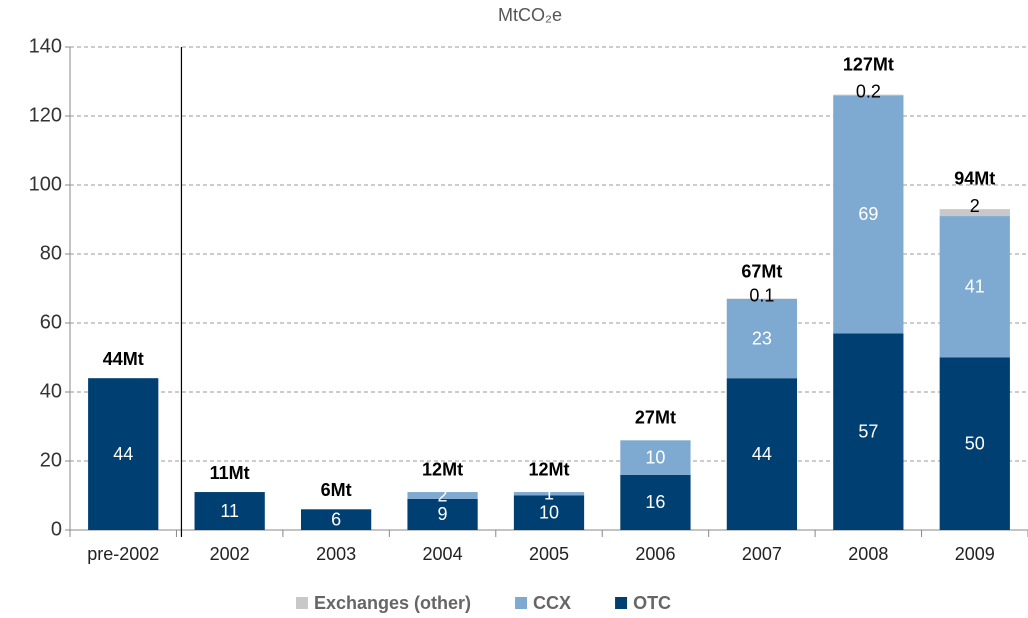  I want to click on y-tick-label: 120, so click(45, 115).